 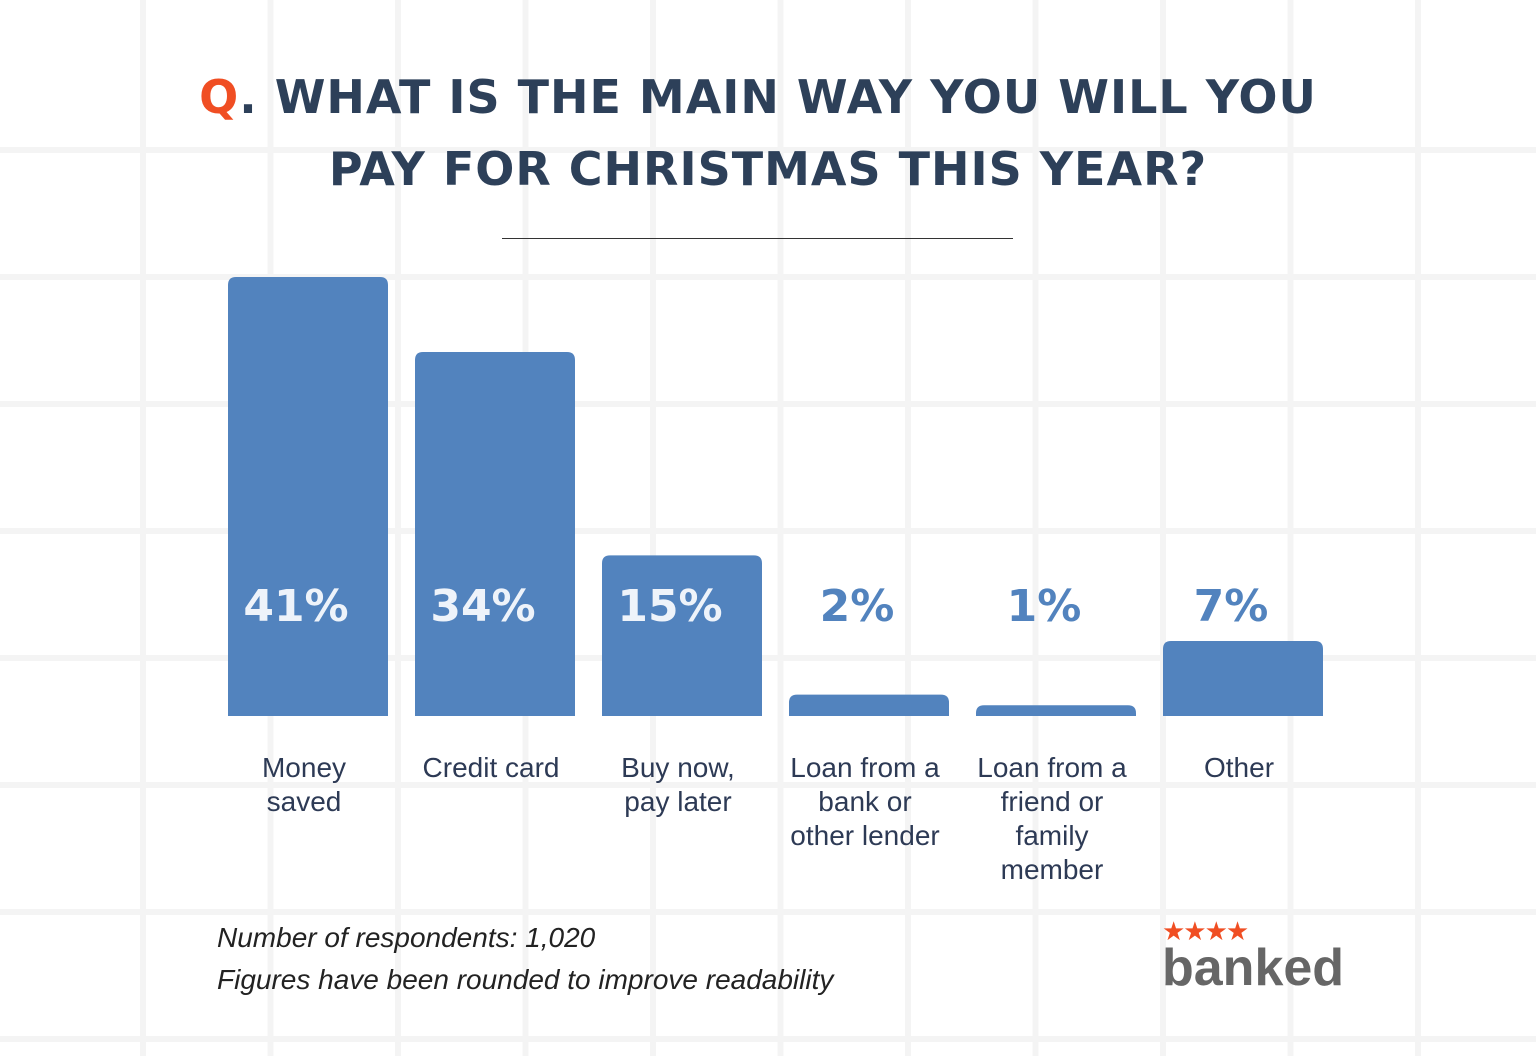 I want to click on category-label: Money, so click(x=304, y=767).